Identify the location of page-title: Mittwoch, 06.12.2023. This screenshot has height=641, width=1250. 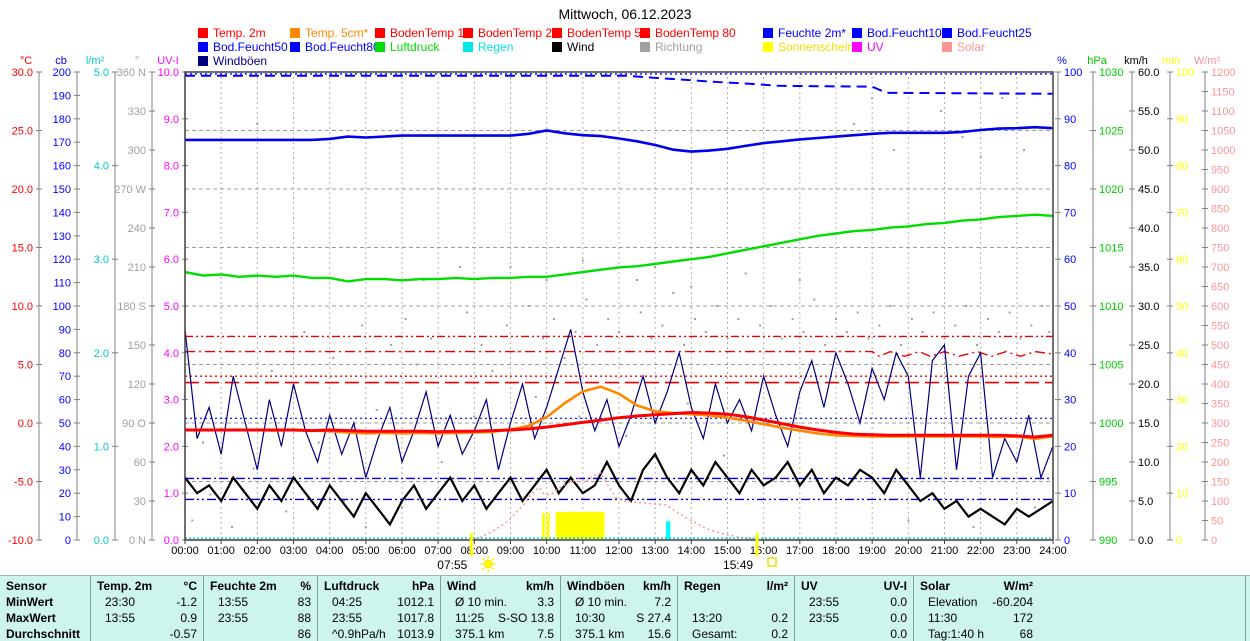
(625, 14).